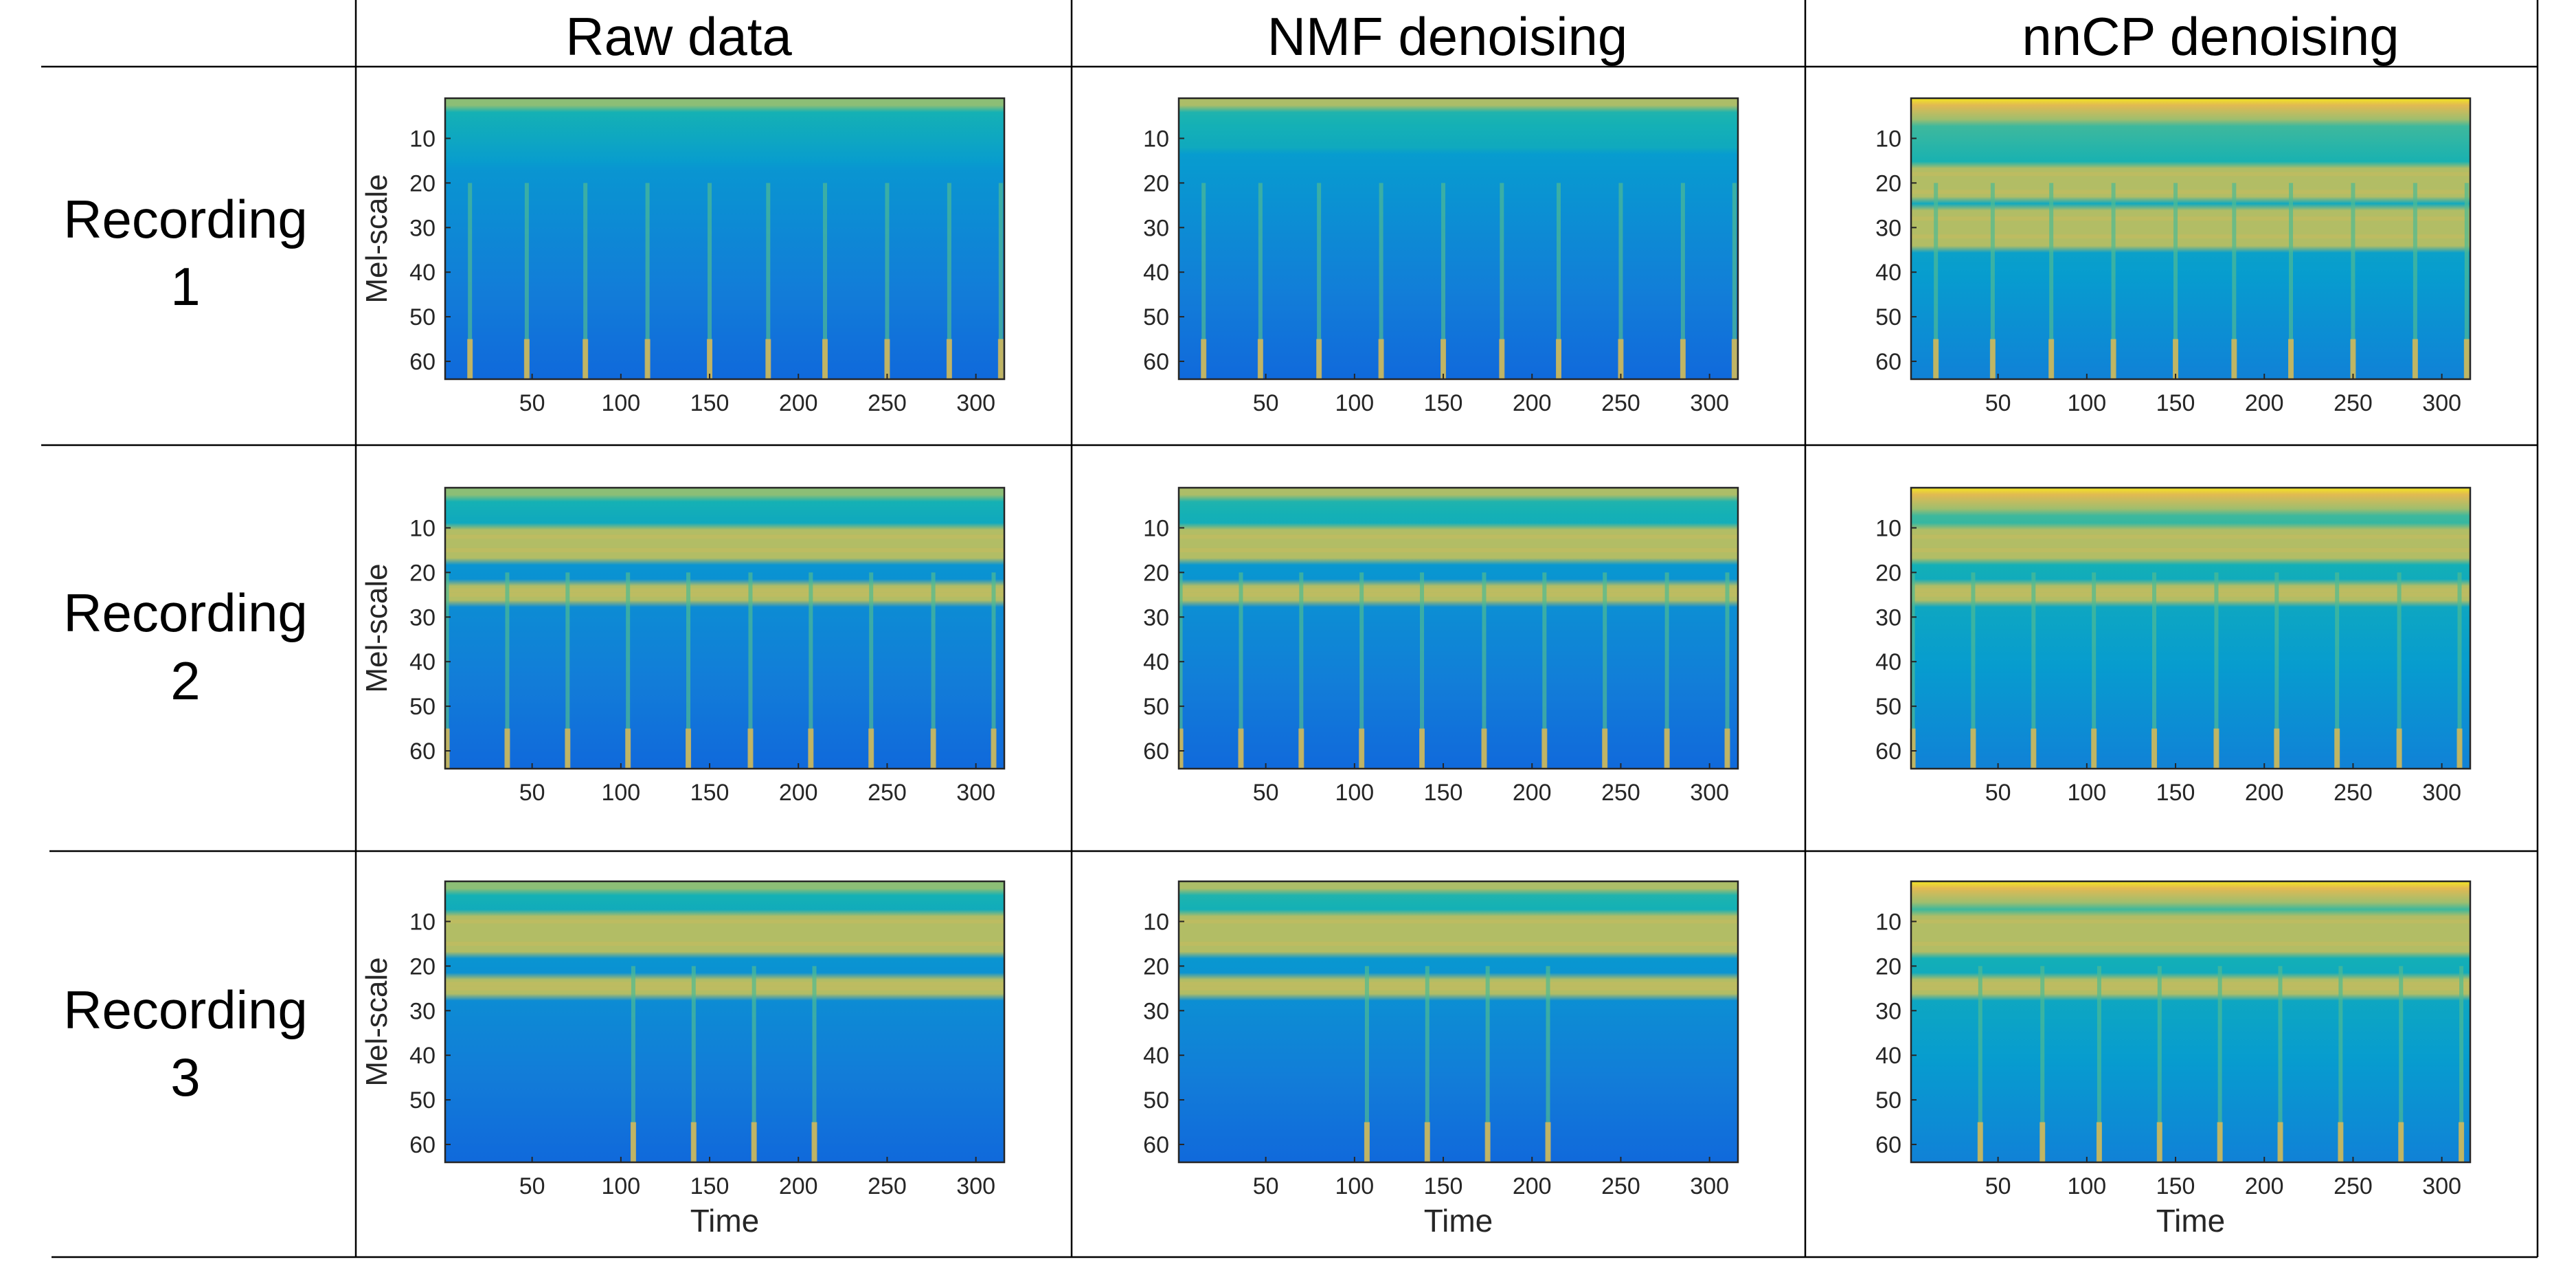 The width and height of the screenshot is (2576, 1288). I want to click on heatmap-panel-r1-nmf: 50 100 150 200 250 300 10 20 30 40 50 60, so click(1441, 256).